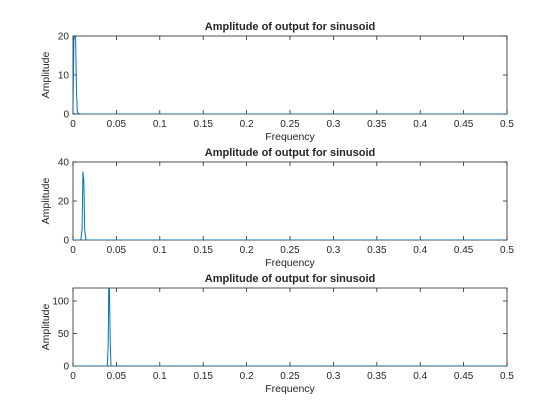 This screenshot has height=420, width=560. What do you see at coordinates (64, 163) in the screenshot?
I see `y-tick-label: 40` at bounding box center [64, 163].